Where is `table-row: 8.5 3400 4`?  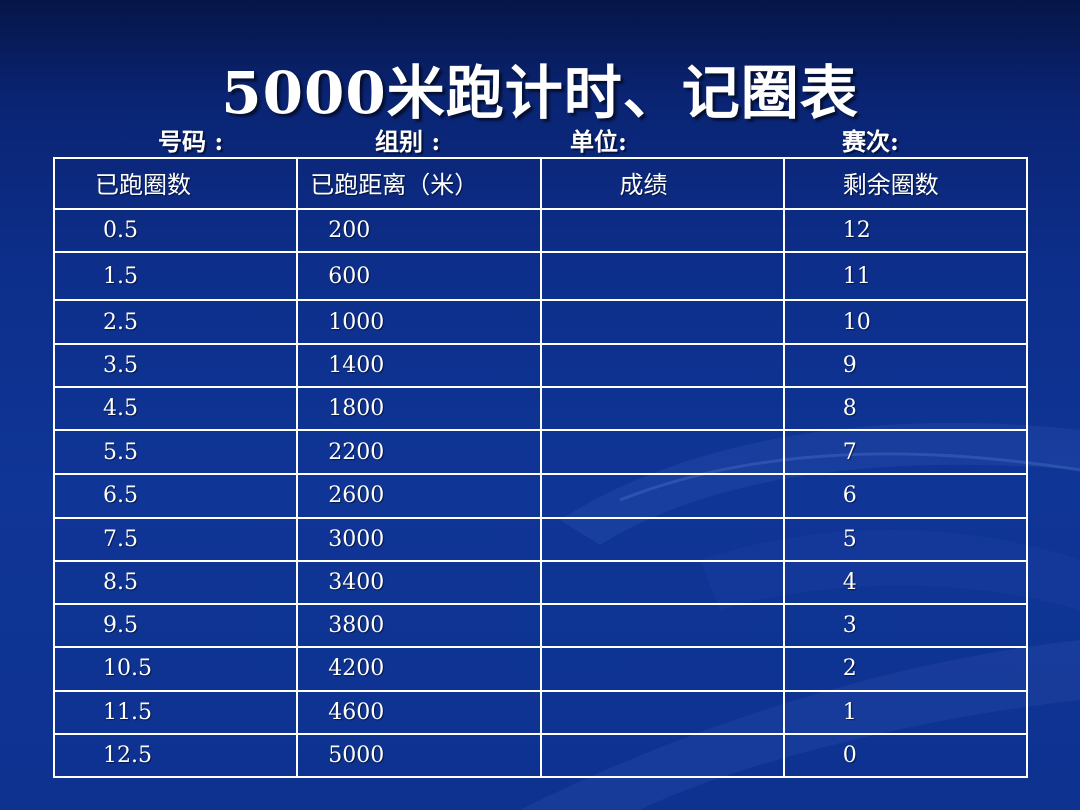 table-row: 8.5 3400 4 is located at coordinates (540, 582).